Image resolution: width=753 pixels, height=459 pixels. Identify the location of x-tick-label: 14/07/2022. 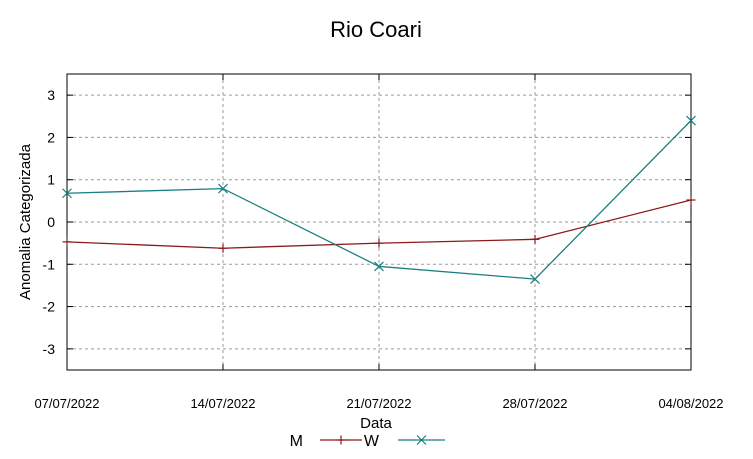
(222, 403).